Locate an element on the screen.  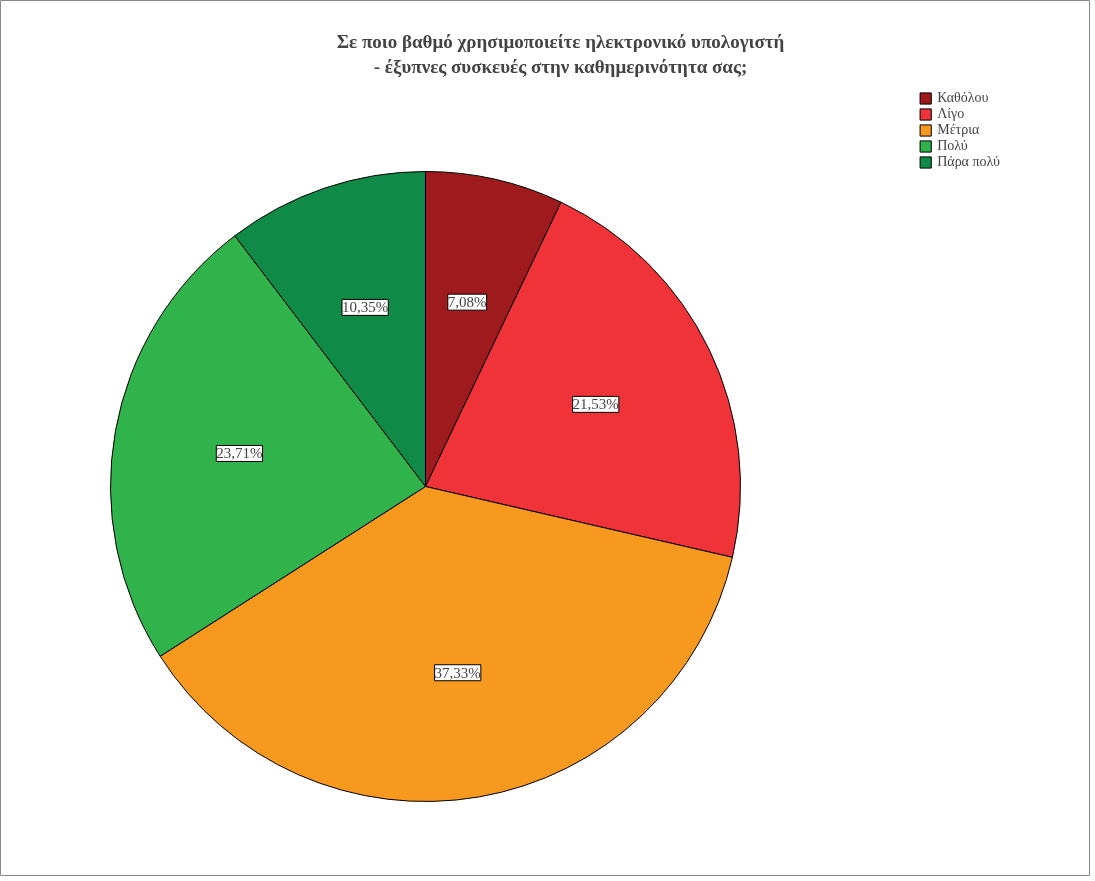
legend-label: Μέτρια is located at coordinates (958, 130).